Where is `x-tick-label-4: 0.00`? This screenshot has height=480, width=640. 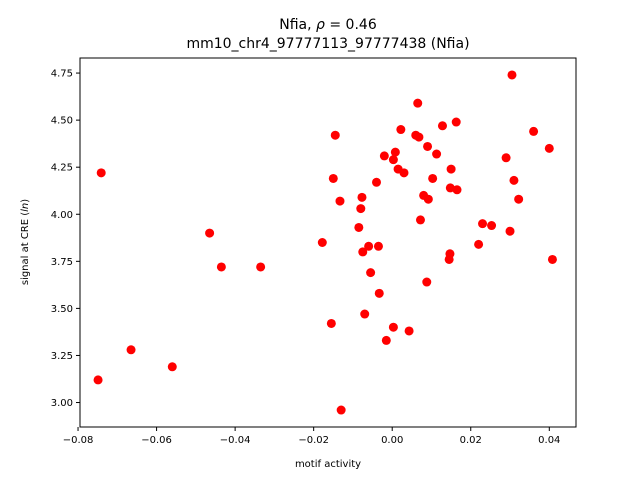 x-tick-label-4: 0.00 is located at coordinates (392, 440).